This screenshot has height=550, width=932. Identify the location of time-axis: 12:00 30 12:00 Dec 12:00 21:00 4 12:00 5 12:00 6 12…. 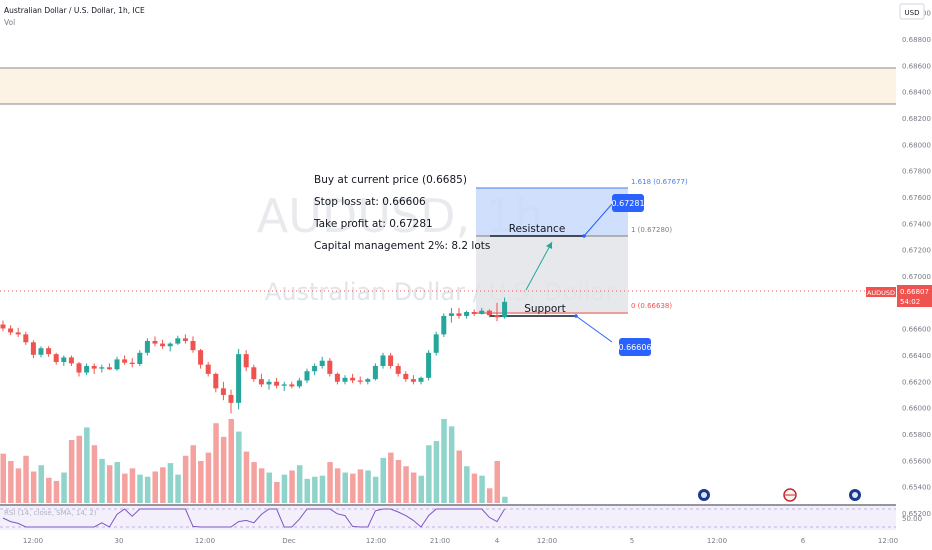
(460, 541).